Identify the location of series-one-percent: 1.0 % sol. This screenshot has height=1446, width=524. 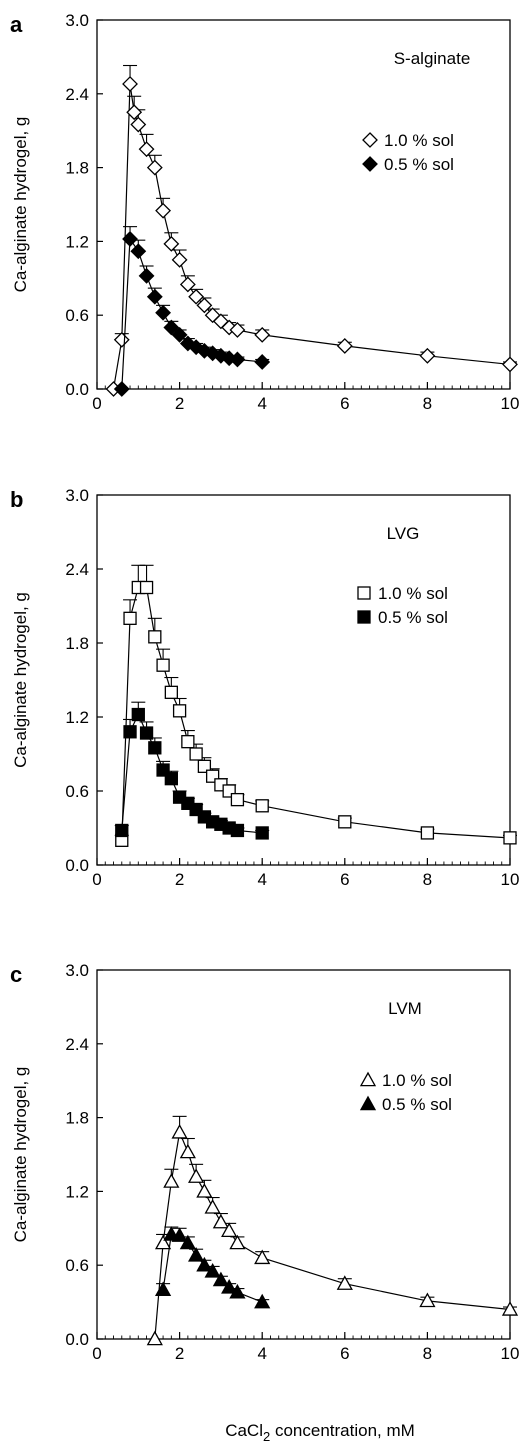
(332, 1208).